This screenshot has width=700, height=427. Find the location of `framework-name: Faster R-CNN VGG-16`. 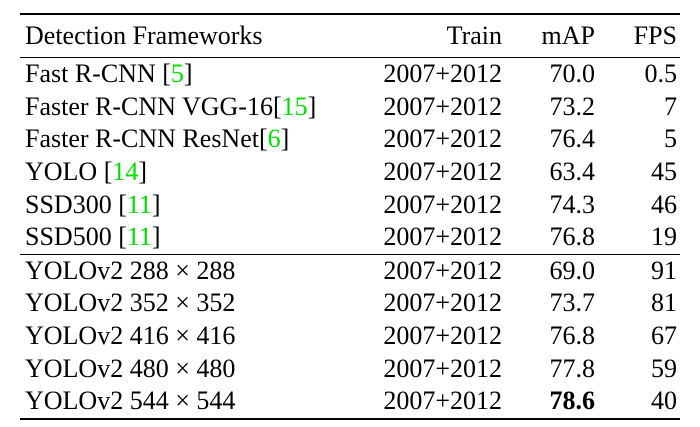

framework-name: Faster R-CNN VGG-16 is located at coordinates (149, 106).